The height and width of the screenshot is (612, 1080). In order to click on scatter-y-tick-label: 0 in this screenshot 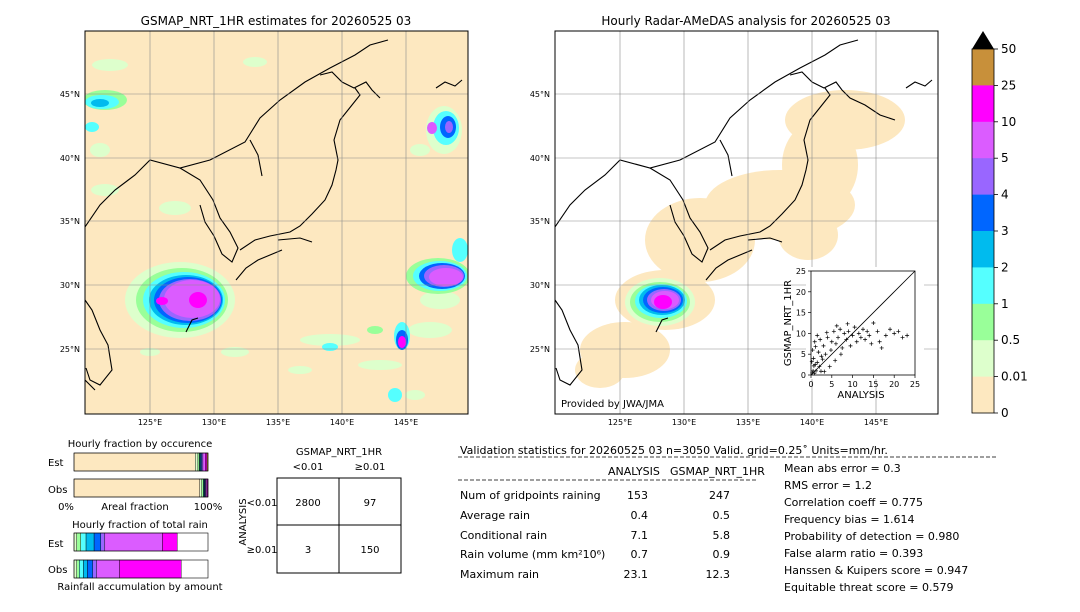, I will do `click(803, 375)`.